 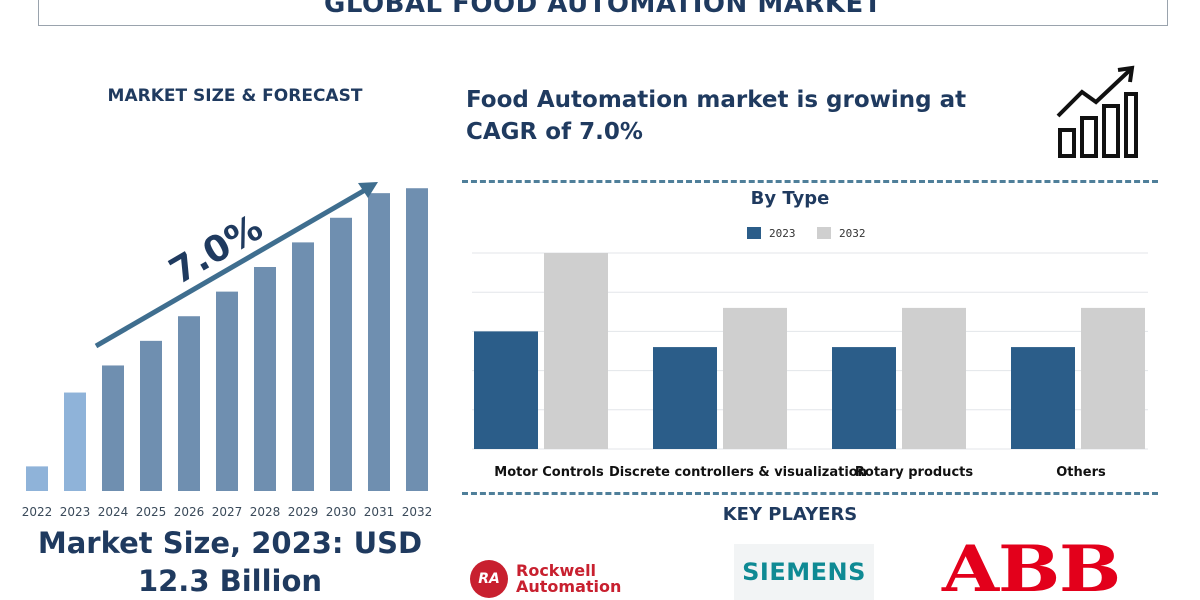 I want to click on forecast-tick-2029: 2029, so click(x=303, y=512).